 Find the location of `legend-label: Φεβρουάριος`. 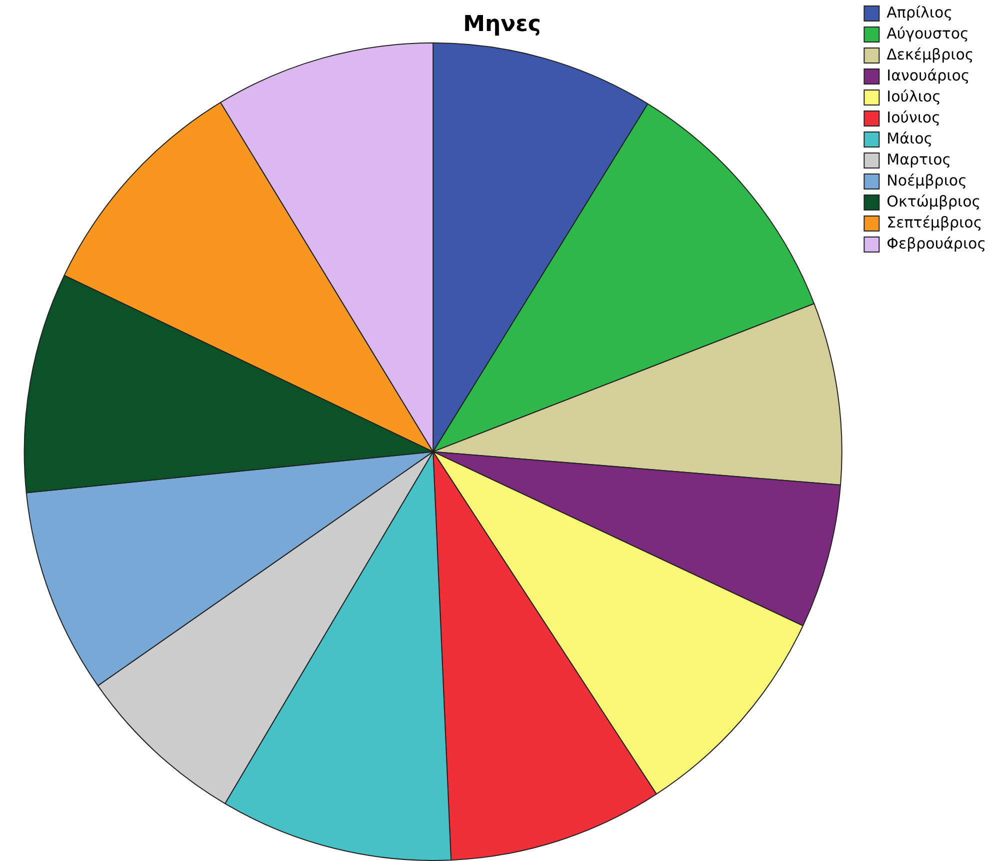

legend-label: Φεβρουάριος is located at coordinates (936, 243).